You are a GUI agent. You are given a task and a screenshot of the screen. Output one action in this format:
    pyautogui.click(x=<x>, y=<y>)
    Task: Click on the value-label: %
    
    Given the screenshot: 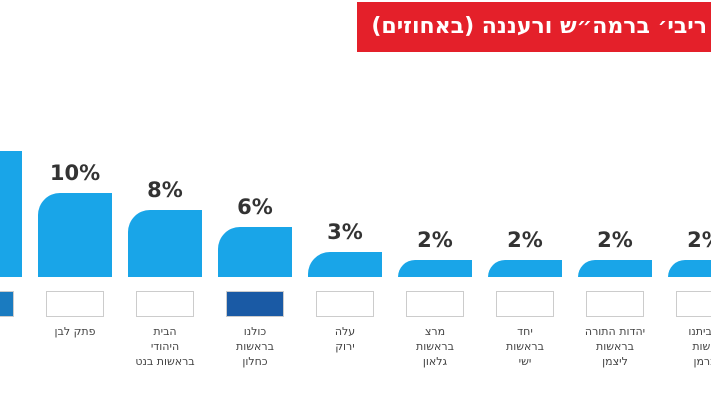 What is the action you would take?
    pyautogui.click(x=15, y=131)
    